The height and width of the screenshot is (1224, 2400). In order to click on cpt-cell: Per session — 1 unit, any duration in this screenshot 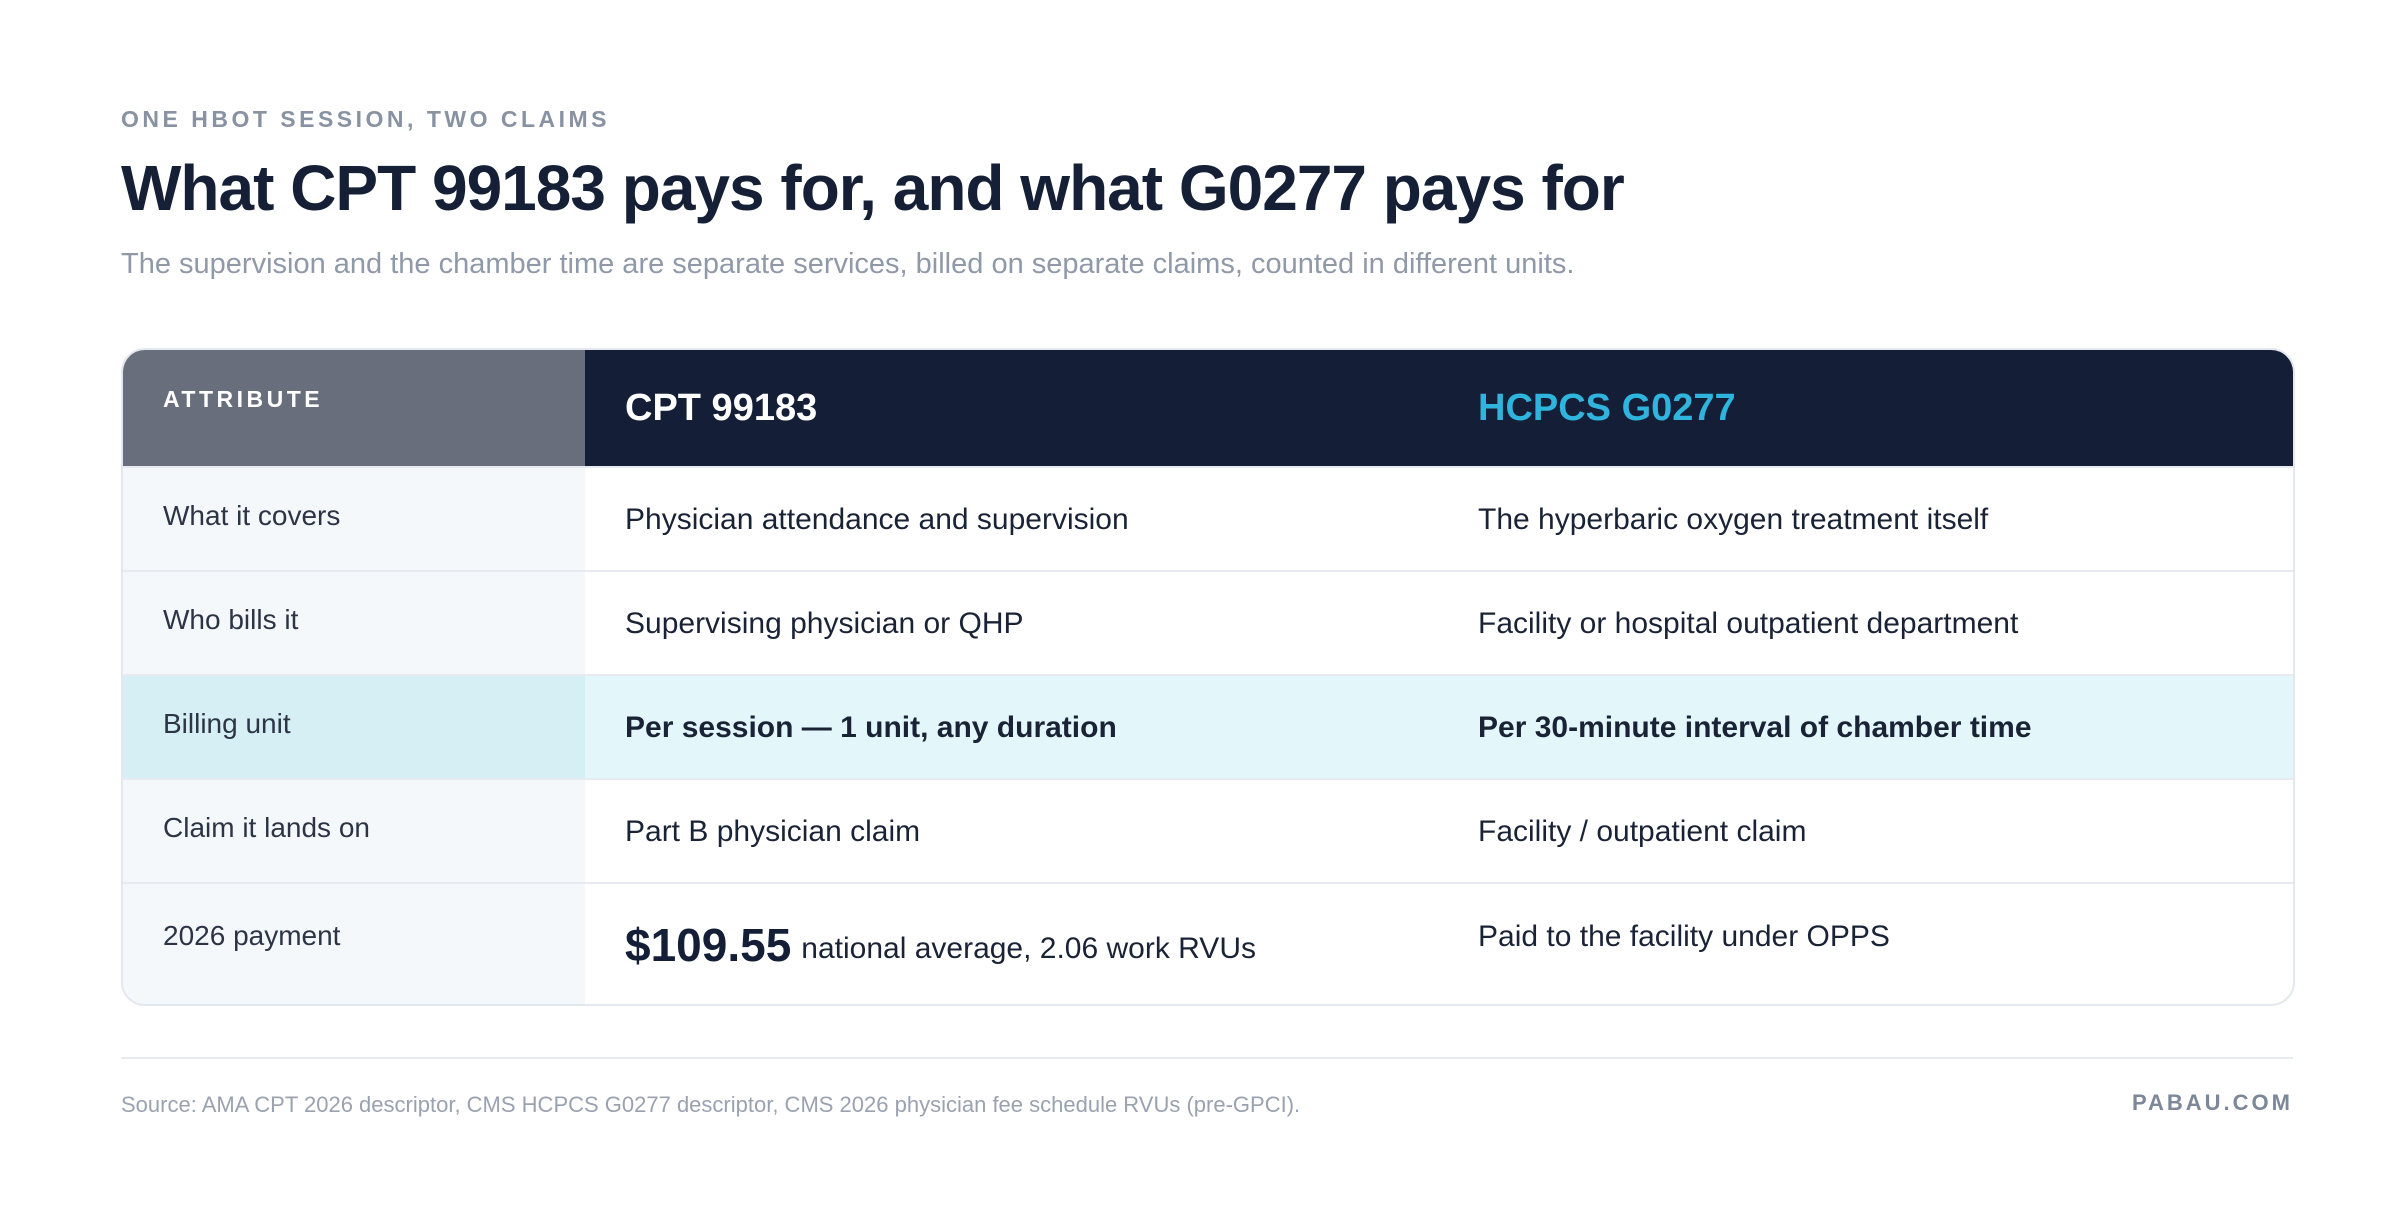, I will do `click(1011, 728)`.